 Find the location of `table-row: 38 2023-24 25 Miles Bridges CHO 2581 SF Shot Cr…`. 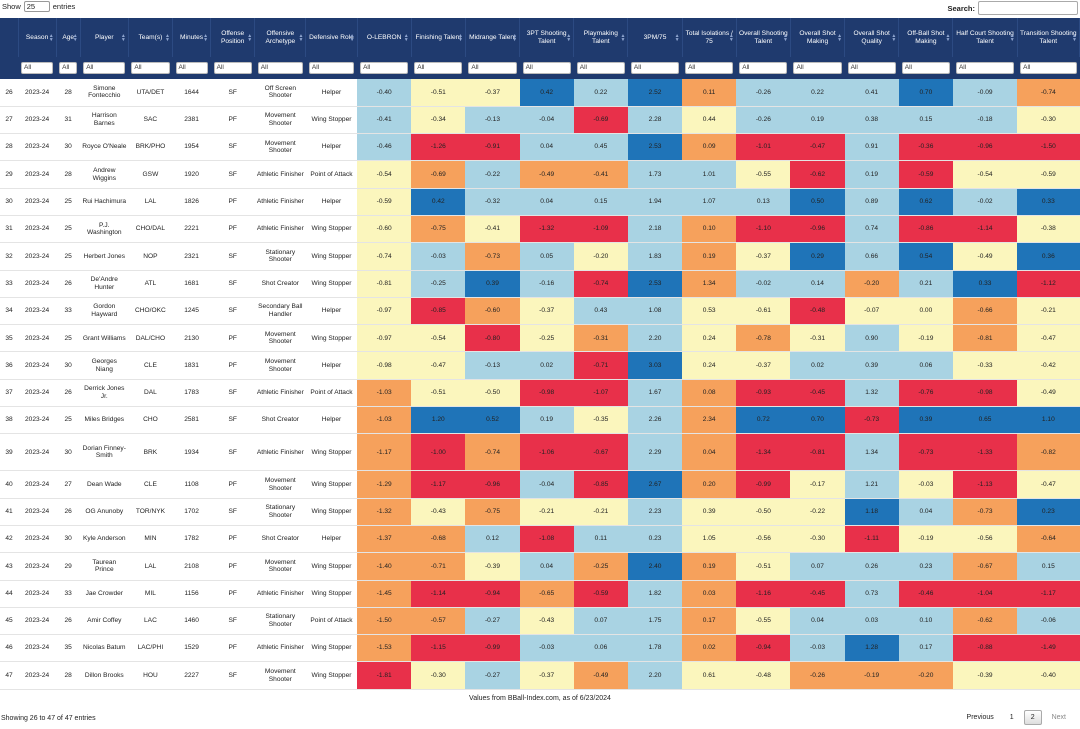

table-row: 38 2023-24 25 Miles Bridges CHO 2581 SF Shot Cr… is located at coordinates (540, 420).